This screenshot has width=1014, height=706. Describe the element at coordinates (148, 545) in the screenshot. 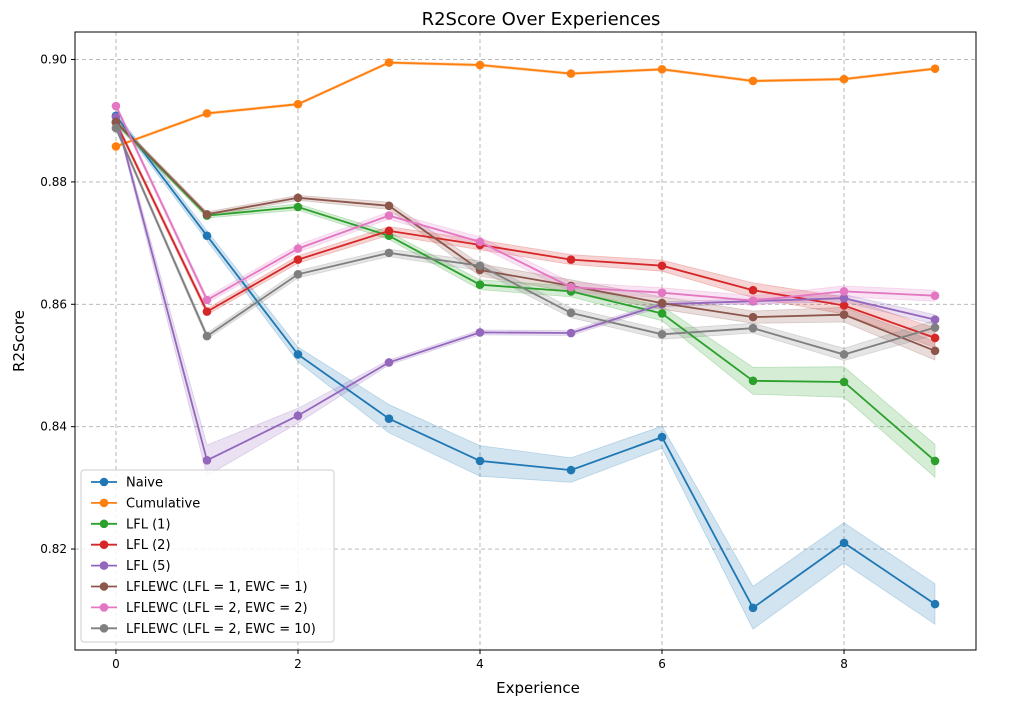

I see `legend-label: LFL (2)` at that location.